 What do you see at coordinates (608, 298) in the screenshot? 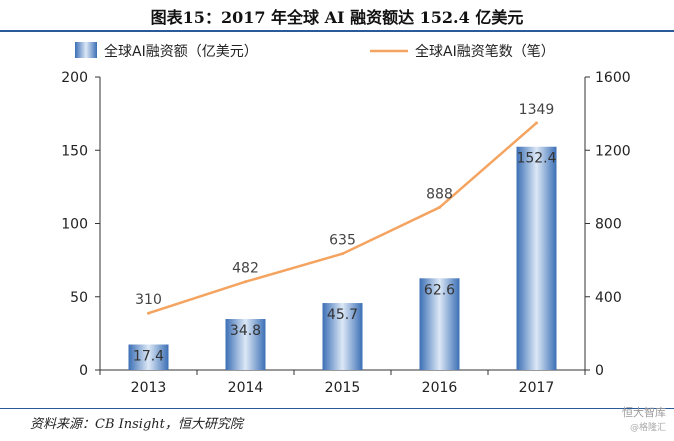
I see `right-tick-label: 400` at bounding box center [608, 298].